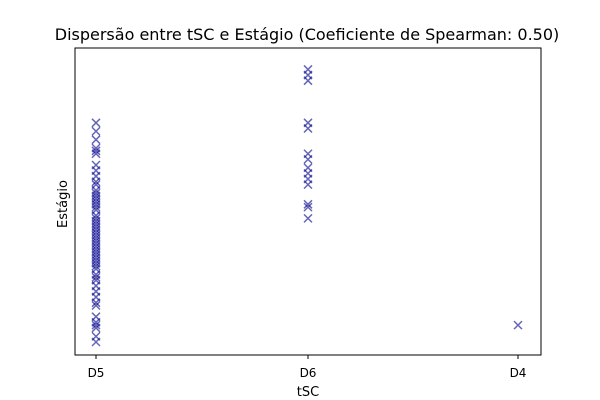  I want to click on x-tick-label: D4, so click(518, 373).